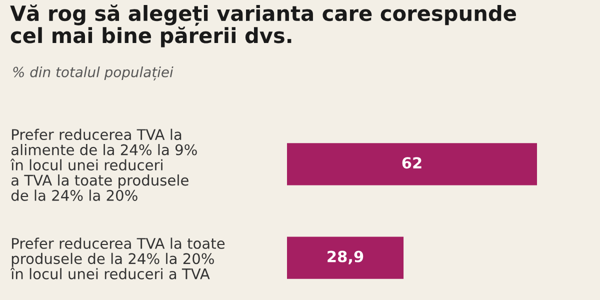  Describe the element at coordinates (412, 163) in the screenshot. I see `data-label: 62` at that location.